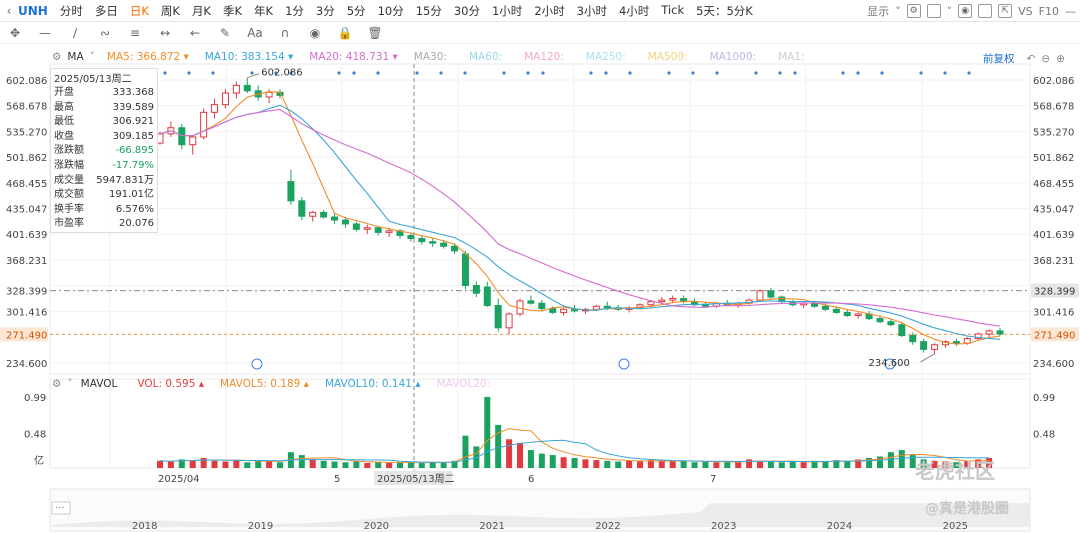 This screenshot has width=1080, height=533. What do you see at coordinates (1053, 107) in the screenshot?
I see `price-axis-label-right: 568.678` at bounding box center [1053, 107].